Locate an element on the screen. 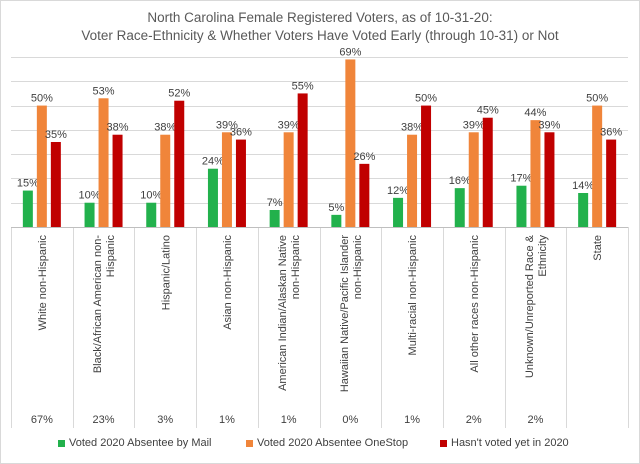 The width and height of the screenshot is (640, 464). category-label-line: Ethnicity is located at coordinates (543, 256).